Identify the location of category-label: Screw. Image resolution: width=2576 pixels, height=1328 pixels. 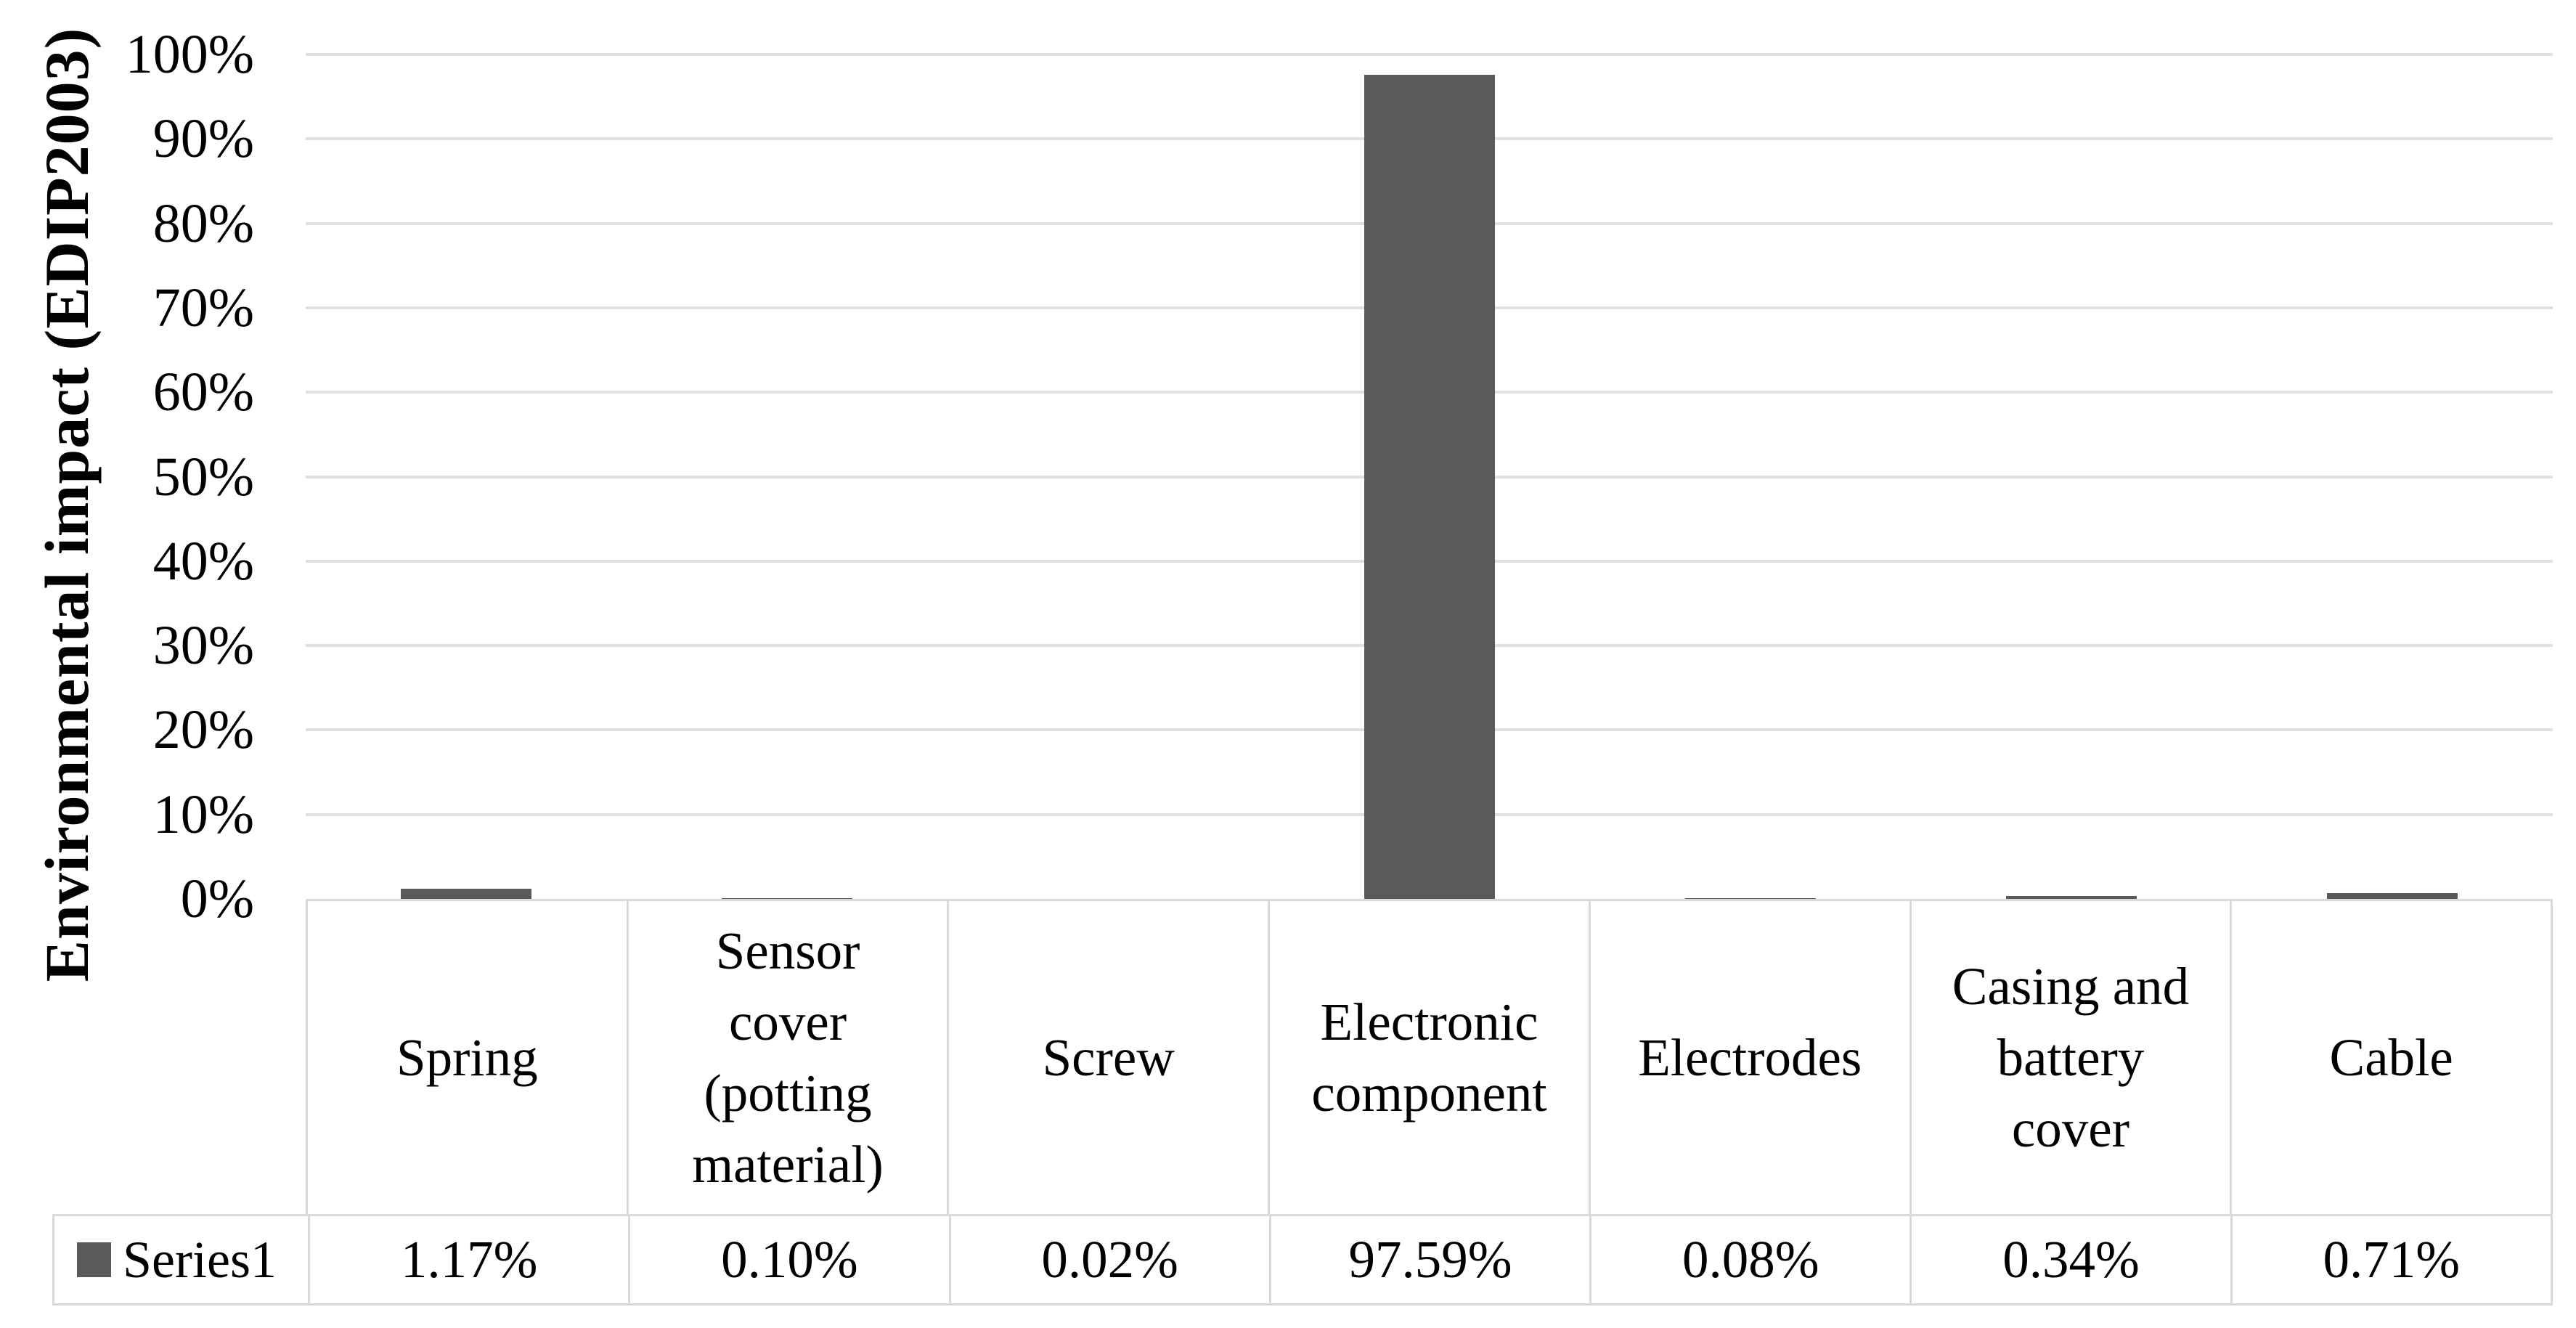
(1108, 1057).